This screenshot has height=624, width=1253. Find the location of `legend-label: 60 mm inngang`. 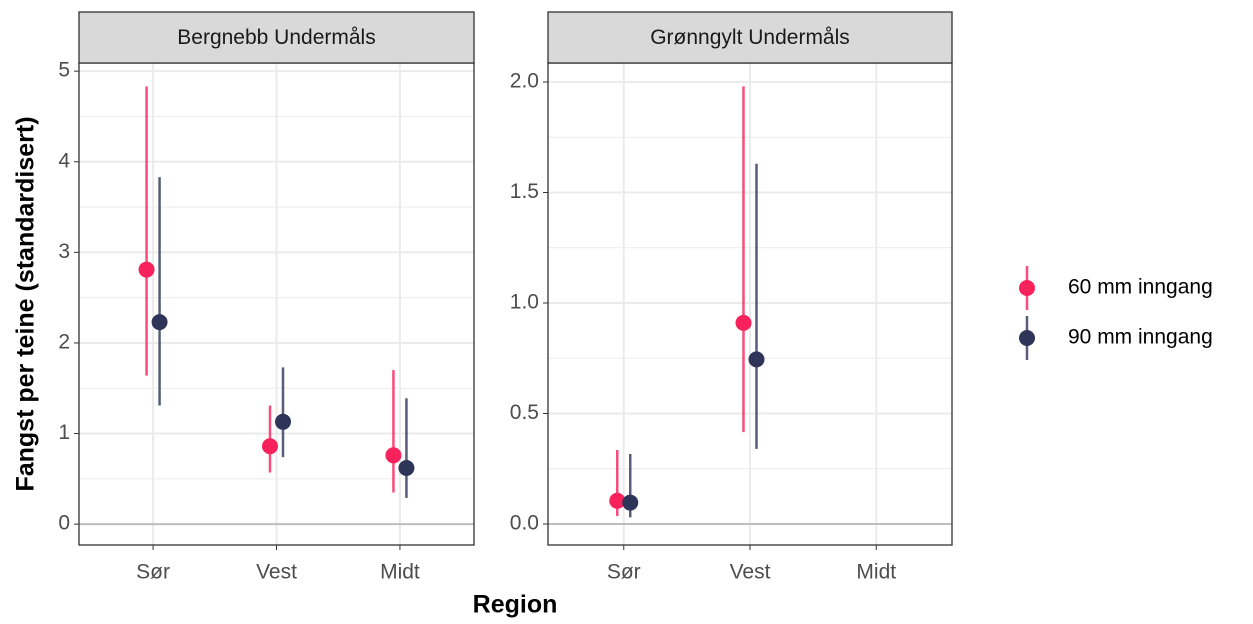

legend-label: 60 mm inngang is located at coordinates (1140, 287).